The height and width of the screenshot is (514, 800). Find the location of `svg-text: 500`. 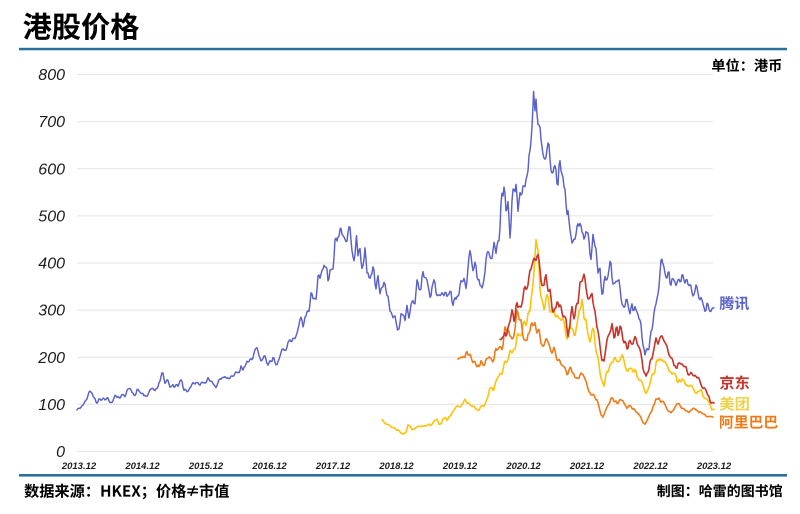

svg-text: 500 is located at coordinates (51, 217).